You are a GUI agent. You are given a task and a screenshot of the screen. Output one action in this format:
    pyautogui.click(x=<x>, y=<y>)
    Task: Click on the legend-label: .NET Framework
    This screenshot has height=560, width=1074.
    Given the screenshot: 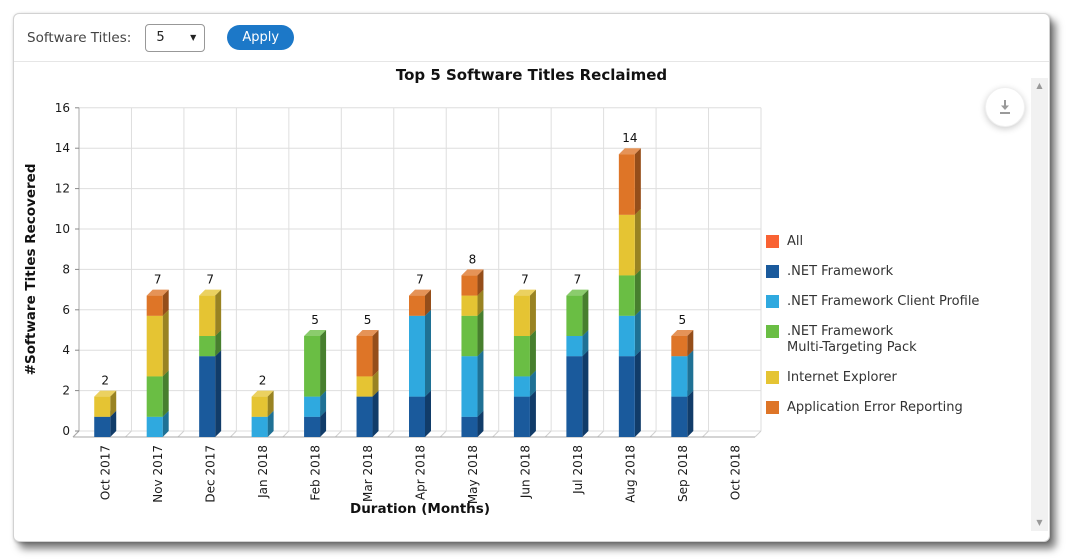 What is the action you would take?
    pyautogui.click(x=840, y=271)
    